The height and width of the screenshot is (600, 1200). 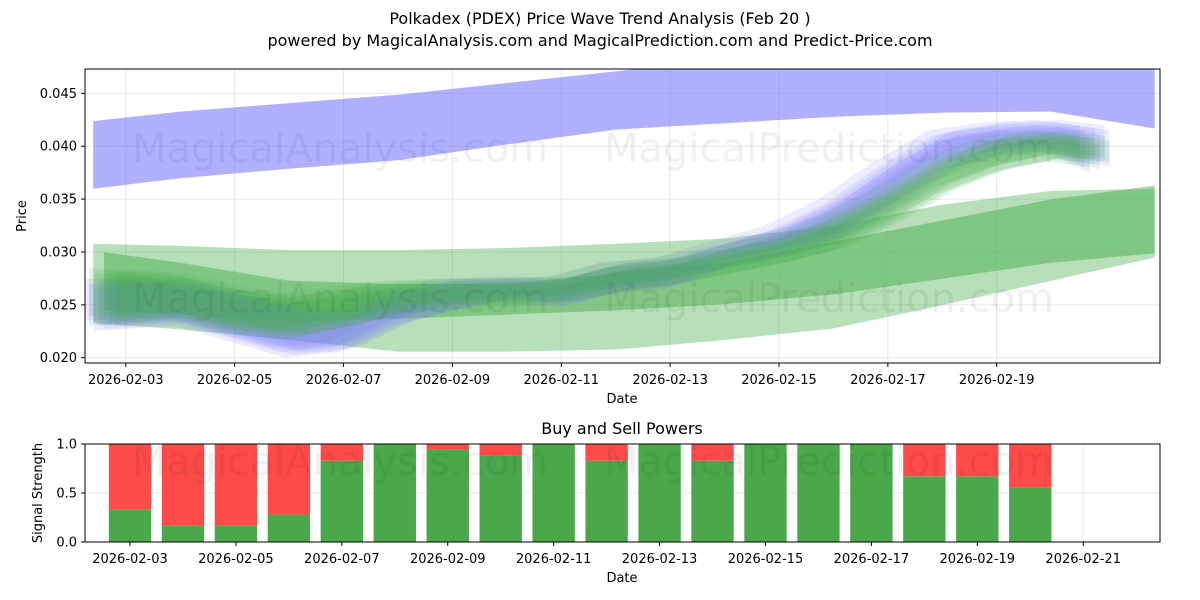 What do you see at coordinates (235, 380) in the screenshot?
I see `price-x-tick-label: 2026-02-05` at bounding box center [235, 380].